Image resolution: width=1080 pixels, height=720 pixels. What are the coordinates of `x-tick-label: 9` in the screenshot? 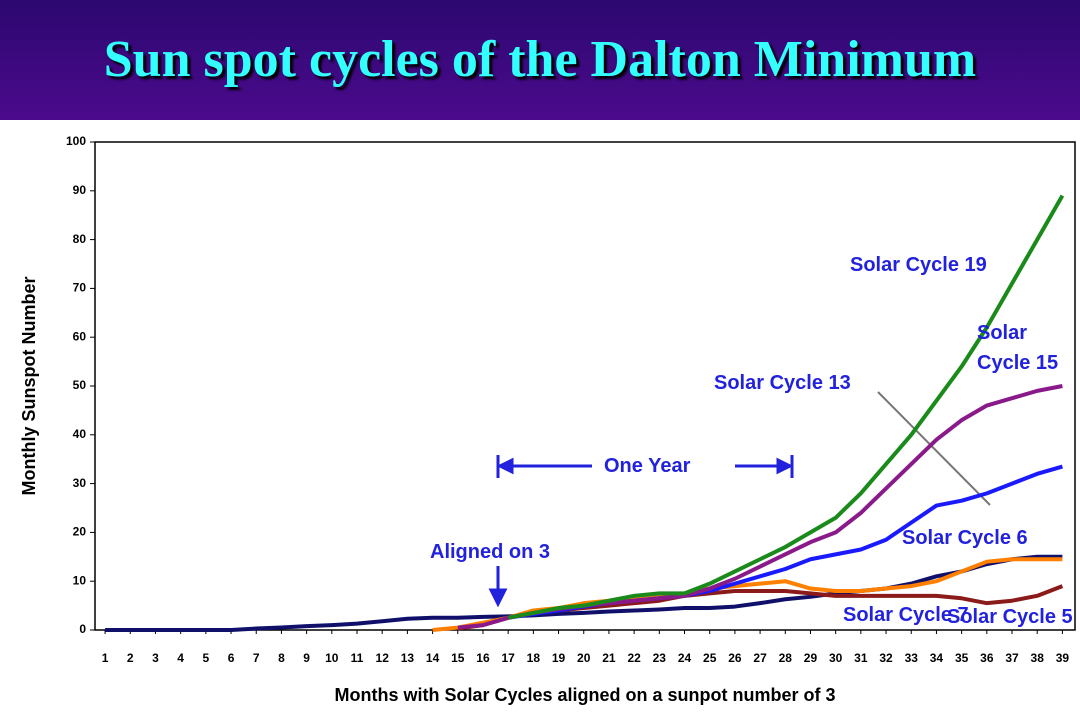 It's located at (306, 658).